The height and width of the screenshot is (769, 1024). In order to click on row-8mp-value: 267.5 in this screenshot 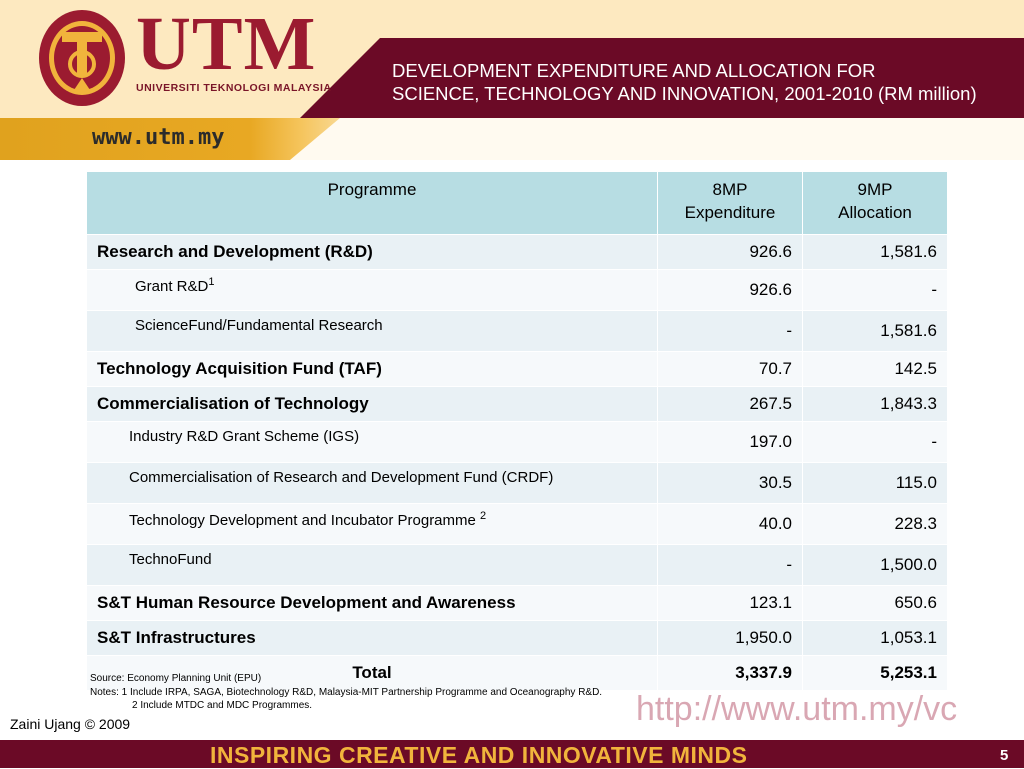, I will do `click(730, 404)`.